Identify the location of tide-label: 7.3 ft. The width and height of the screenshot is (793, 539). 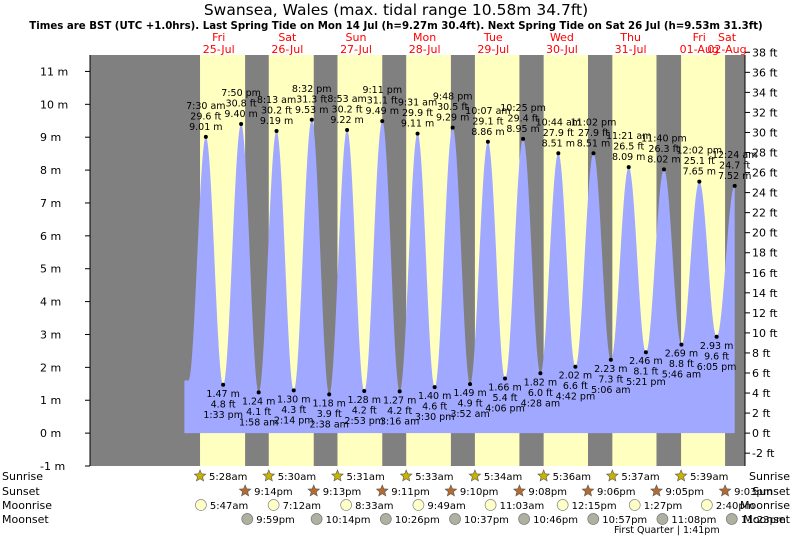
(610, 379).